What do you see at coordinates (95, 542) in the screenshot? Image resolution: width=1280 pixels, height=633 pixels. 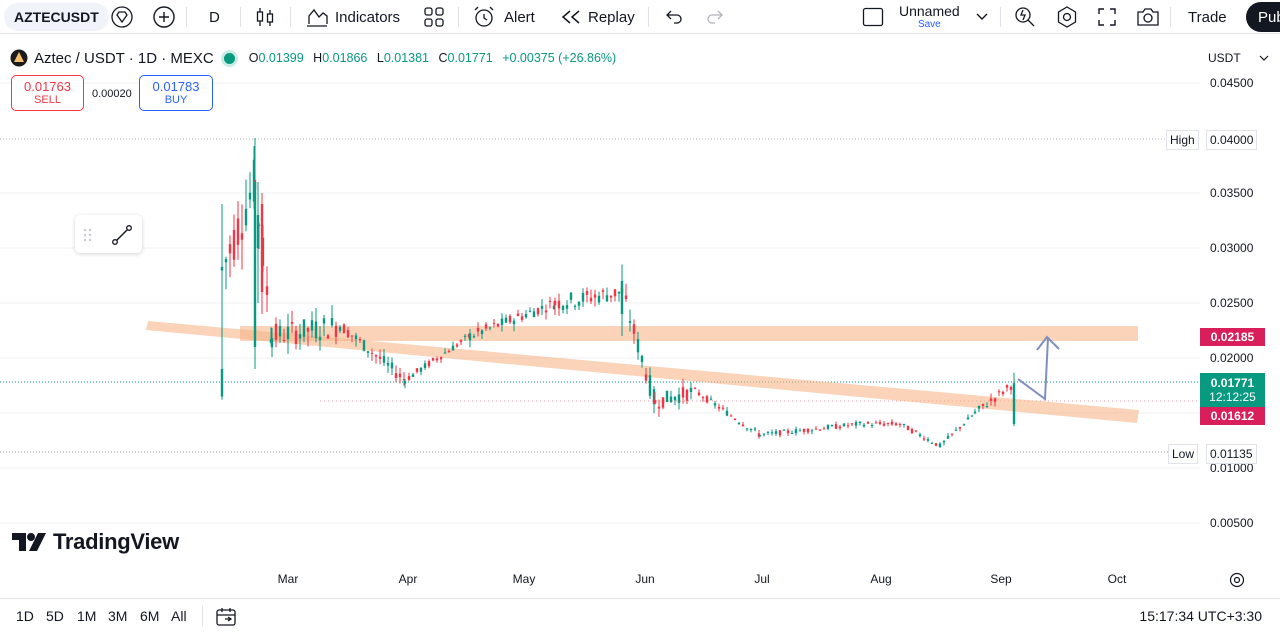 I see `tradingview-logo: TradingView` at bounding box center [95, 542].